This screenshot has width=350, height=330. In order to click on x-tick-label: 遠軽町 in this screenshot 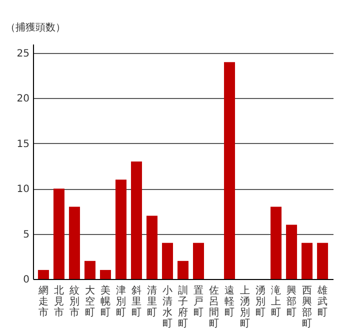, I will do `click(229, 301)`.